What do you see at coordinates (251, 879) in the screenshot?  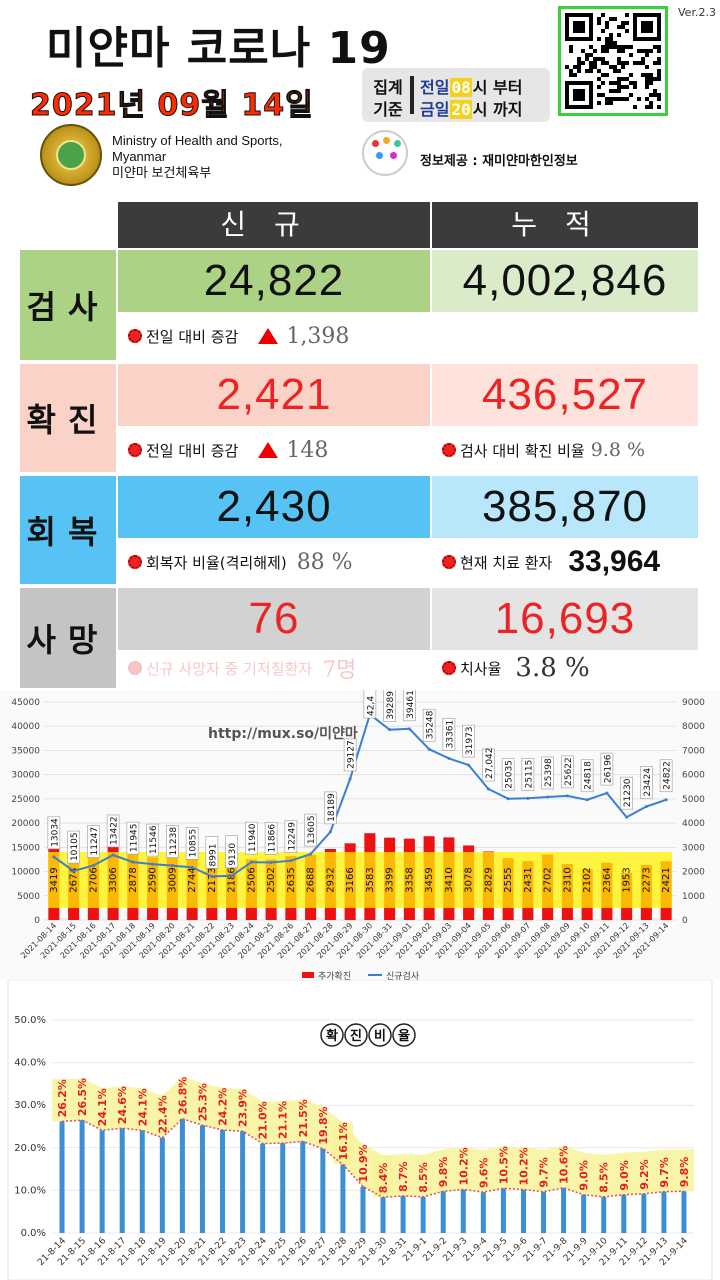 I see `confirmed-bar-label: 2506` at bounding box center [251, 879].